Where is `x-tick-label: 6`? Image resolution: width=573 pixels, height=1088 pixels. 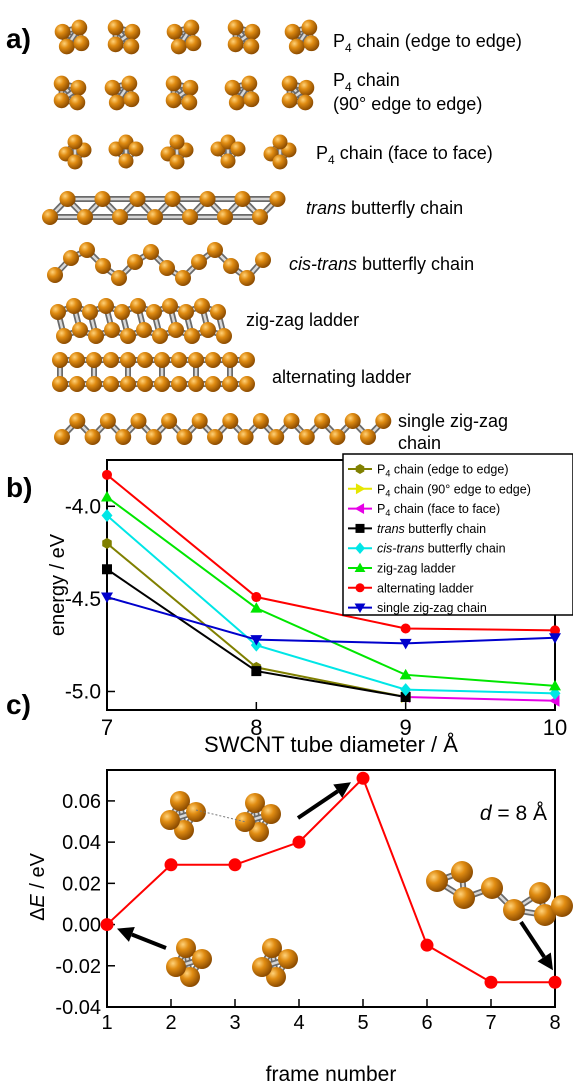 x-tick-label: 6 is located at coordinates (426, 1023).